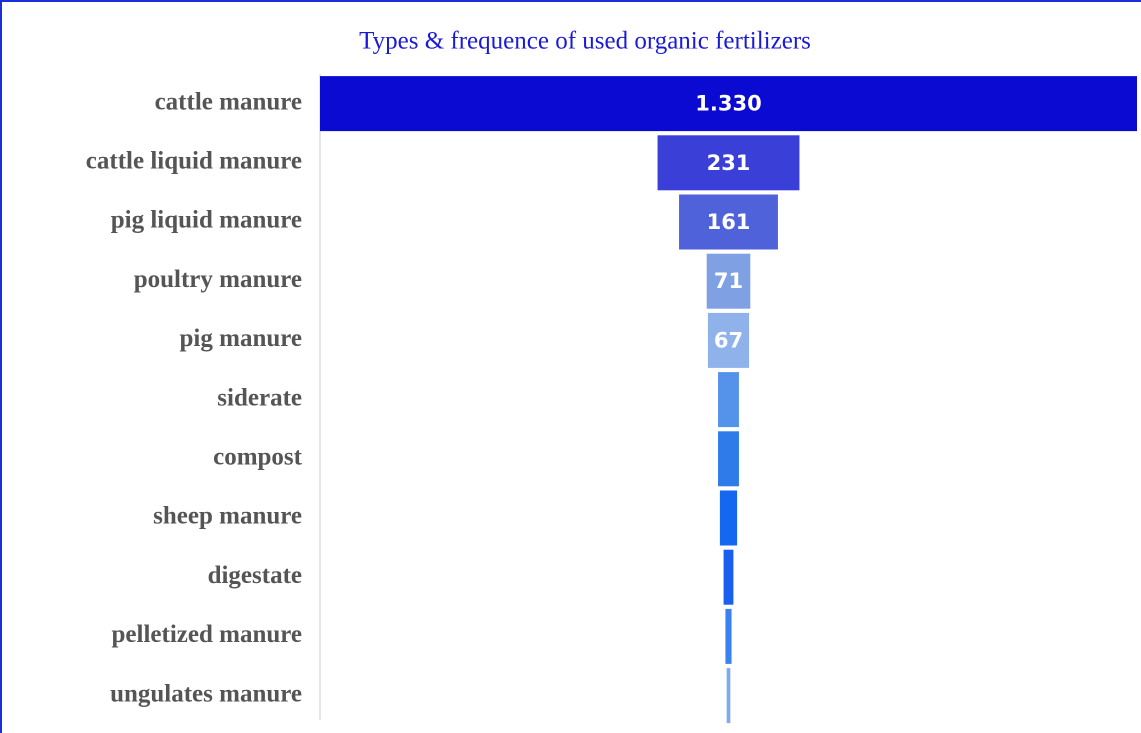 The height and width of the screenshot is (733, 1141). What do you see at coordinates (206, 220) in the screenshot?
I see `category-label: pig liquid manure` at bounding box center [206, 220].